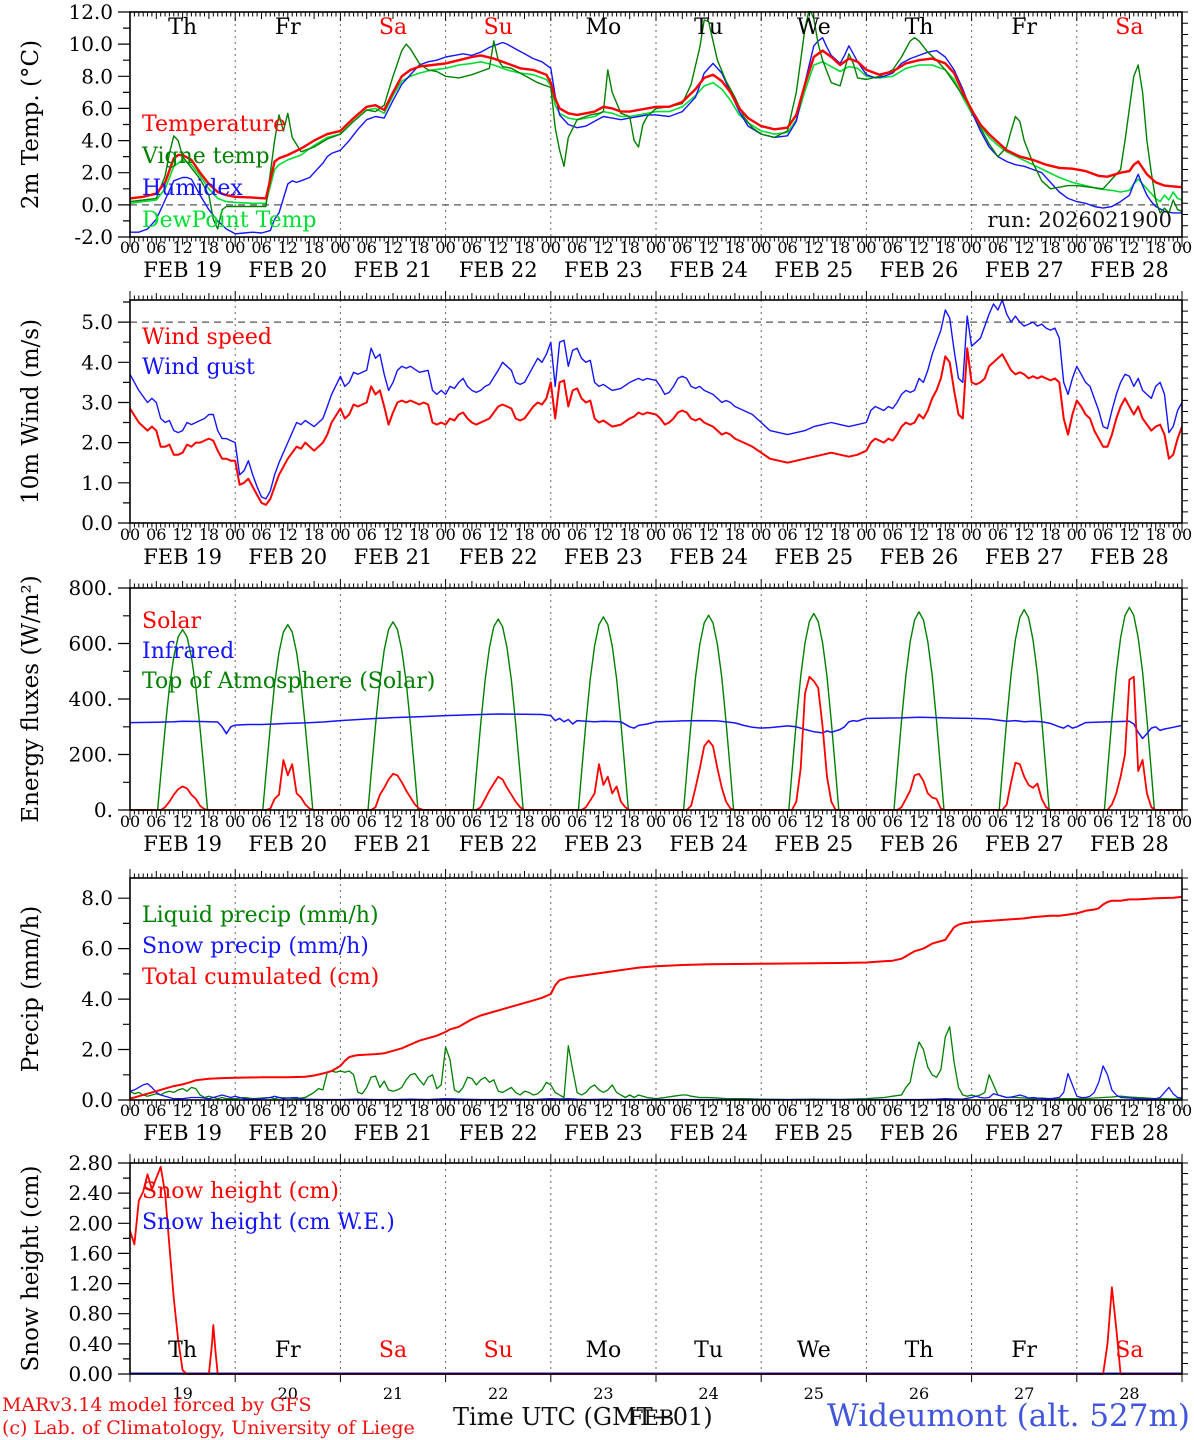  I want to click on y-tick-label: 0.0, so click(97, 205).